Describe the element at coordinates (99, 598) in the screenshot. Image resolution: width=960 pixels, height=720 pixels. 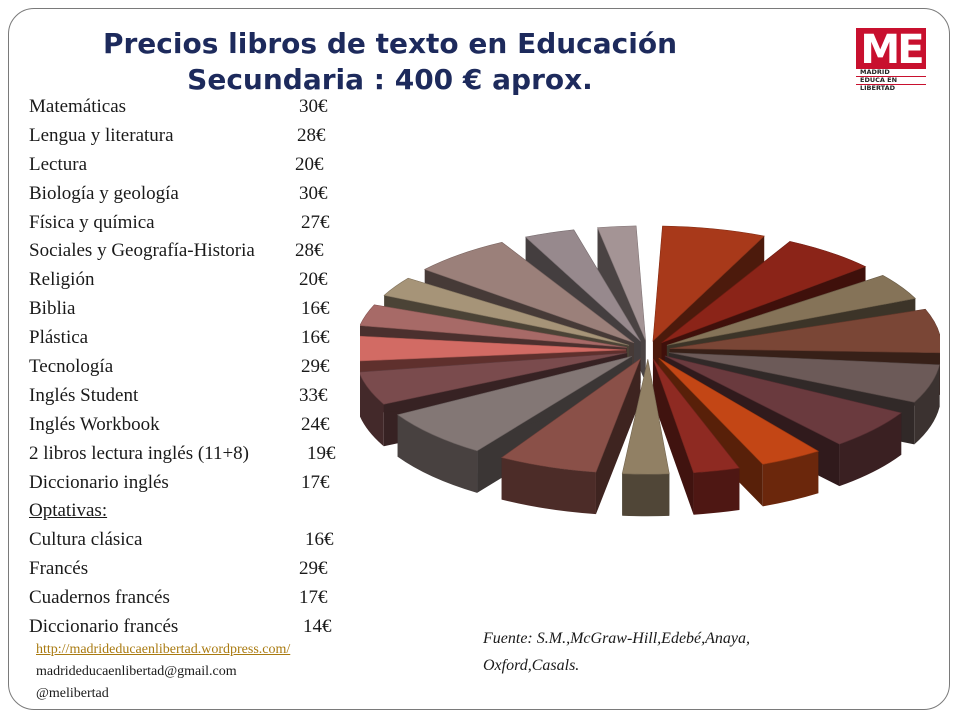
I see `price-row-label: Cuadernos francés` at that location.